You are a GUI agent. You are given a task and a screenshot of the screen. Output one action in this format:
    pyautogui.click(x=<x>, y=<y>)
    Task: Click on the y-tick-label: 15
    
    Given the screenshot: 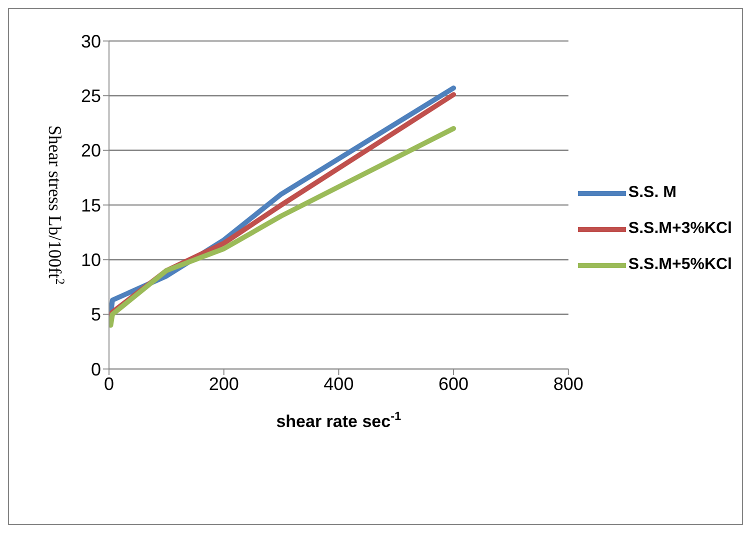 What is the action you would take?
    pyautogui.click(x=90, y=205)
    